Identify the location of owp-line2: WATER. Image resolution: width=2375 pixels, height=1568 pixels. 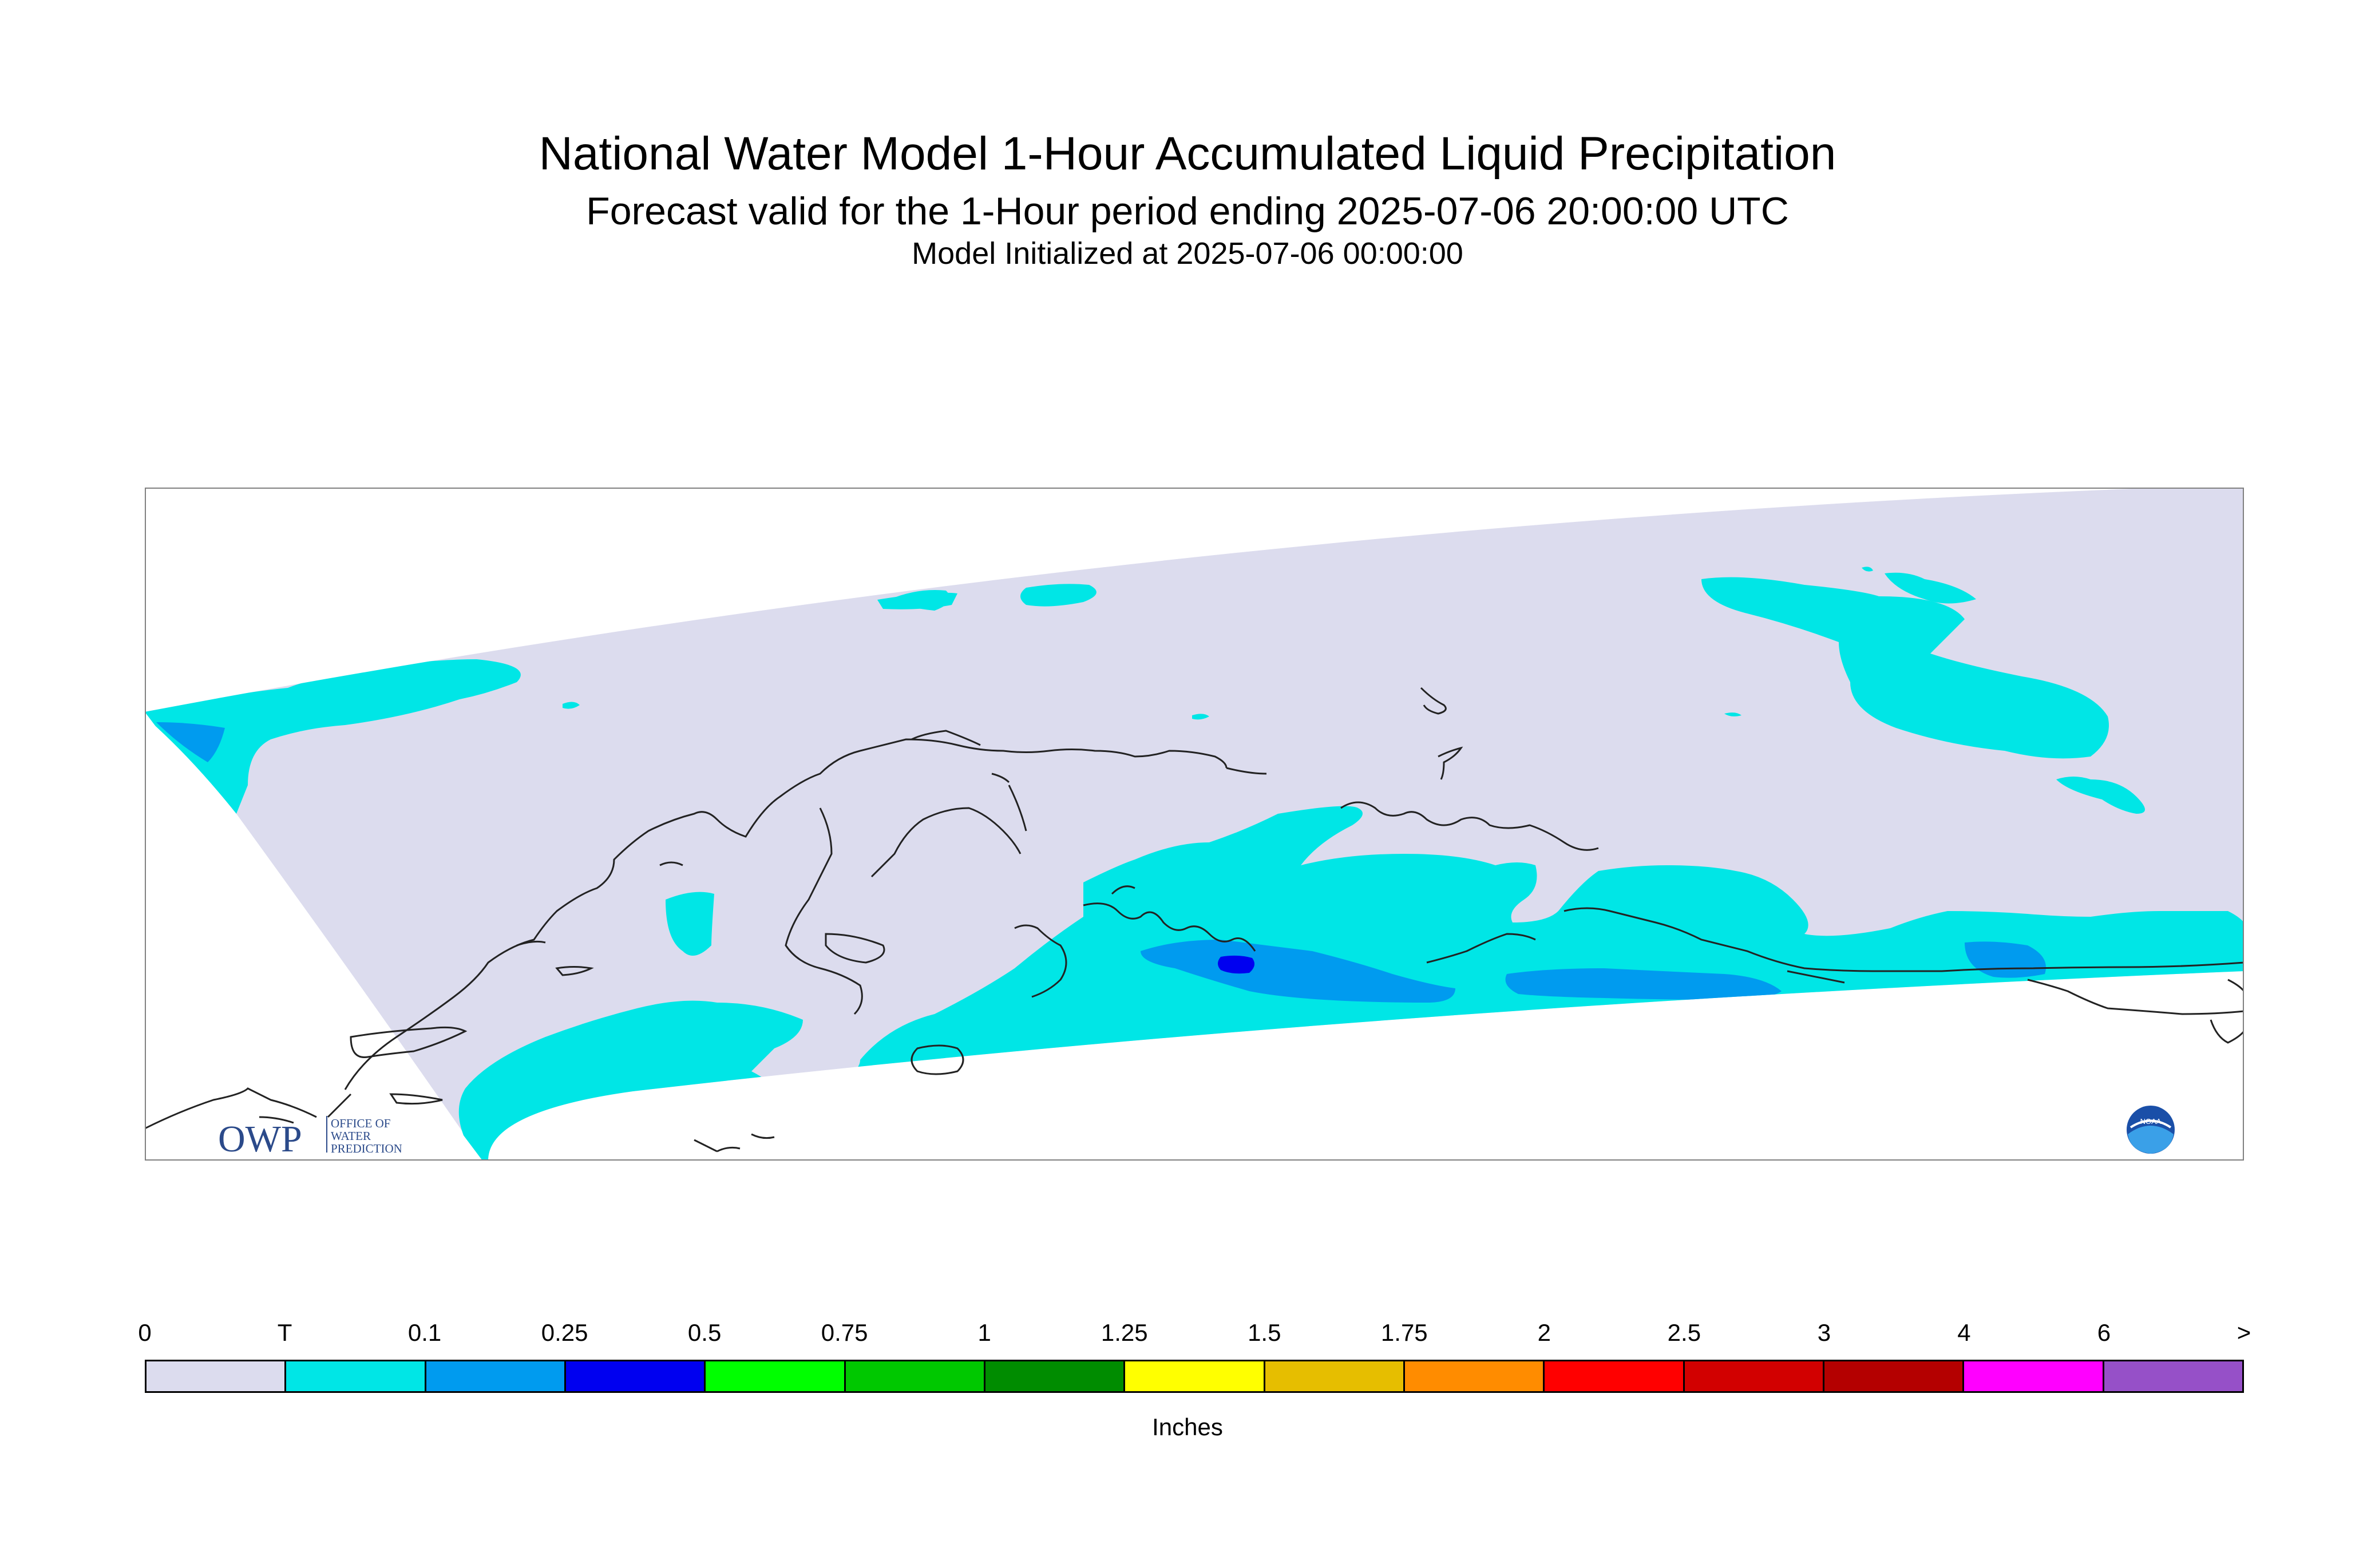
(351, 1136).